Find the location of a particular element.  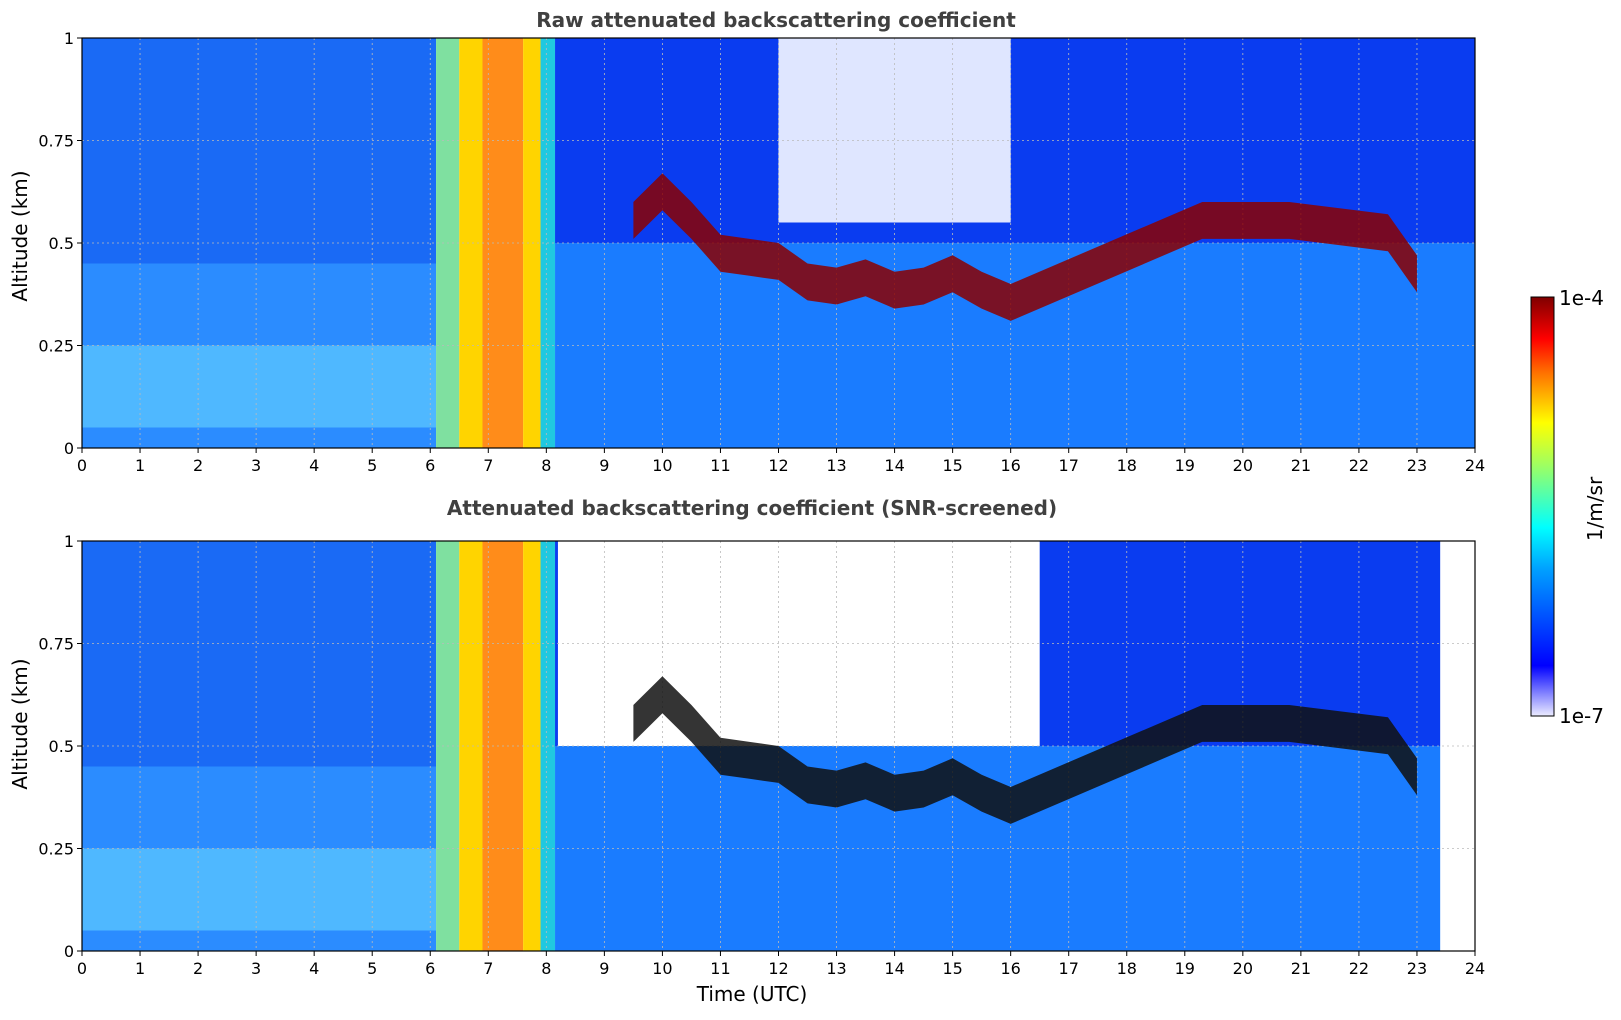

colorbar-unit-label: 1/m/sr is located at coordinates (1595, 508).